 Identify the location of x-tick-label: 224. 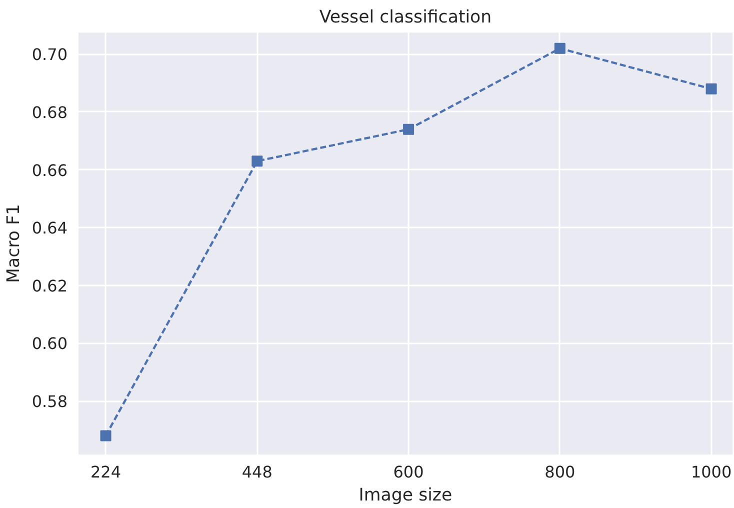
(106, 472).